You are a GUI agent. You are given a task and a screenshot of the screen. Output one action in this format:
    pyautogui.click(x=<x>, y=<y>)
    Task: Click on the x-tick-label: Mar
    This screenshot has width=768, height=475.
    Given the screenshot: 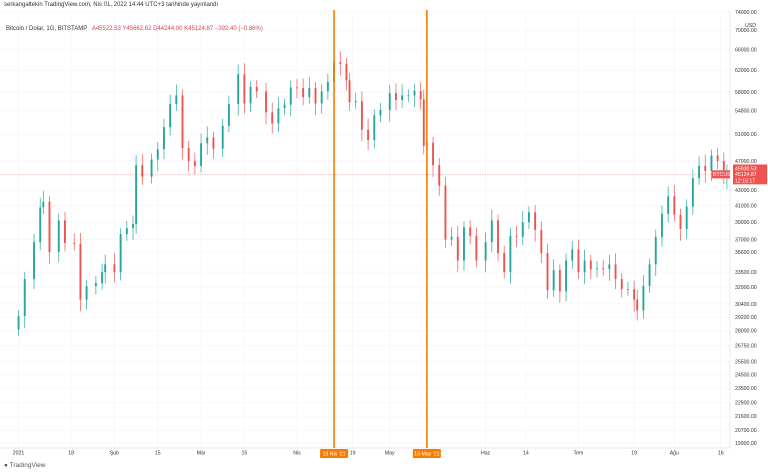 What is the action you would take?
    pyautogui.click(x=201, y=454)
    